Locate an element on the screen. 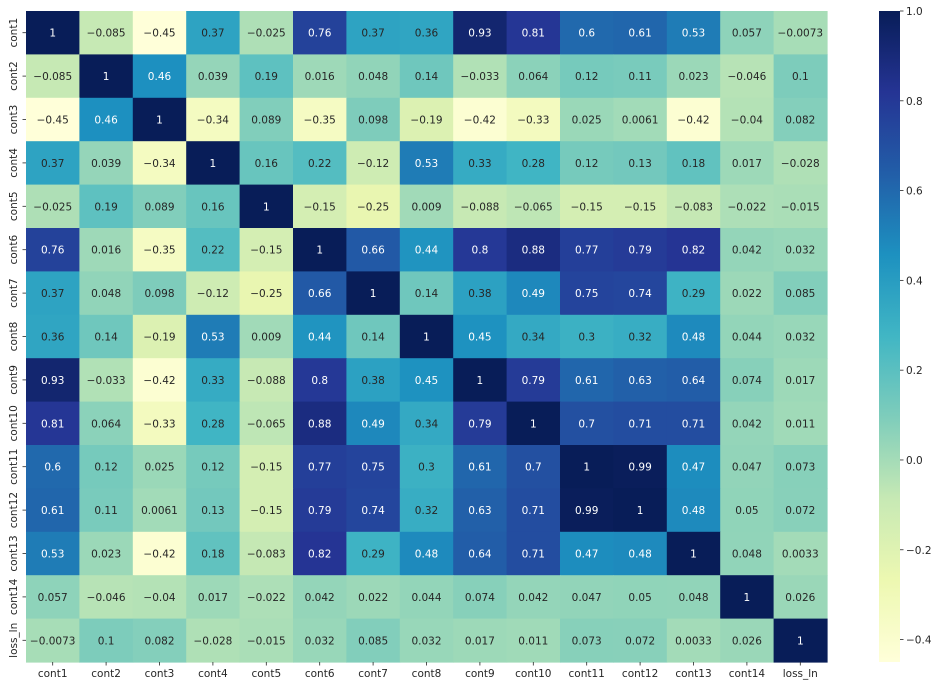 This screenshot has height=688, width=949. heatmap-cell-cont5-cont9 is located at coordinates (480, 206).